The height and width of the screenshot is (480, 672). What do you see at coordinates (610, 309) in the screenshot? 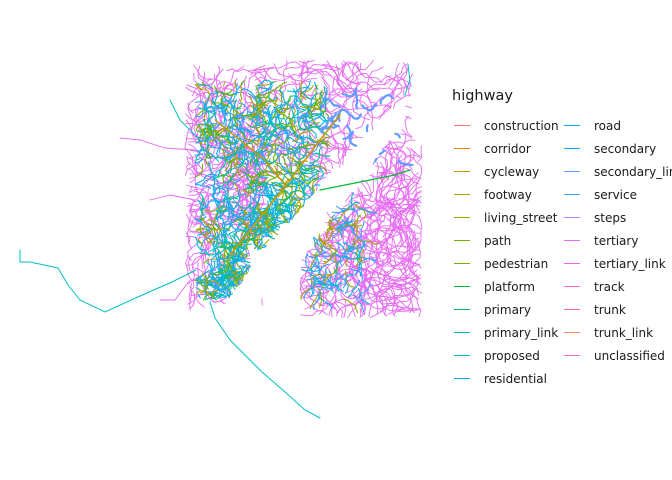
I see `legend-label: trunk` at bounding box center [610, 309].